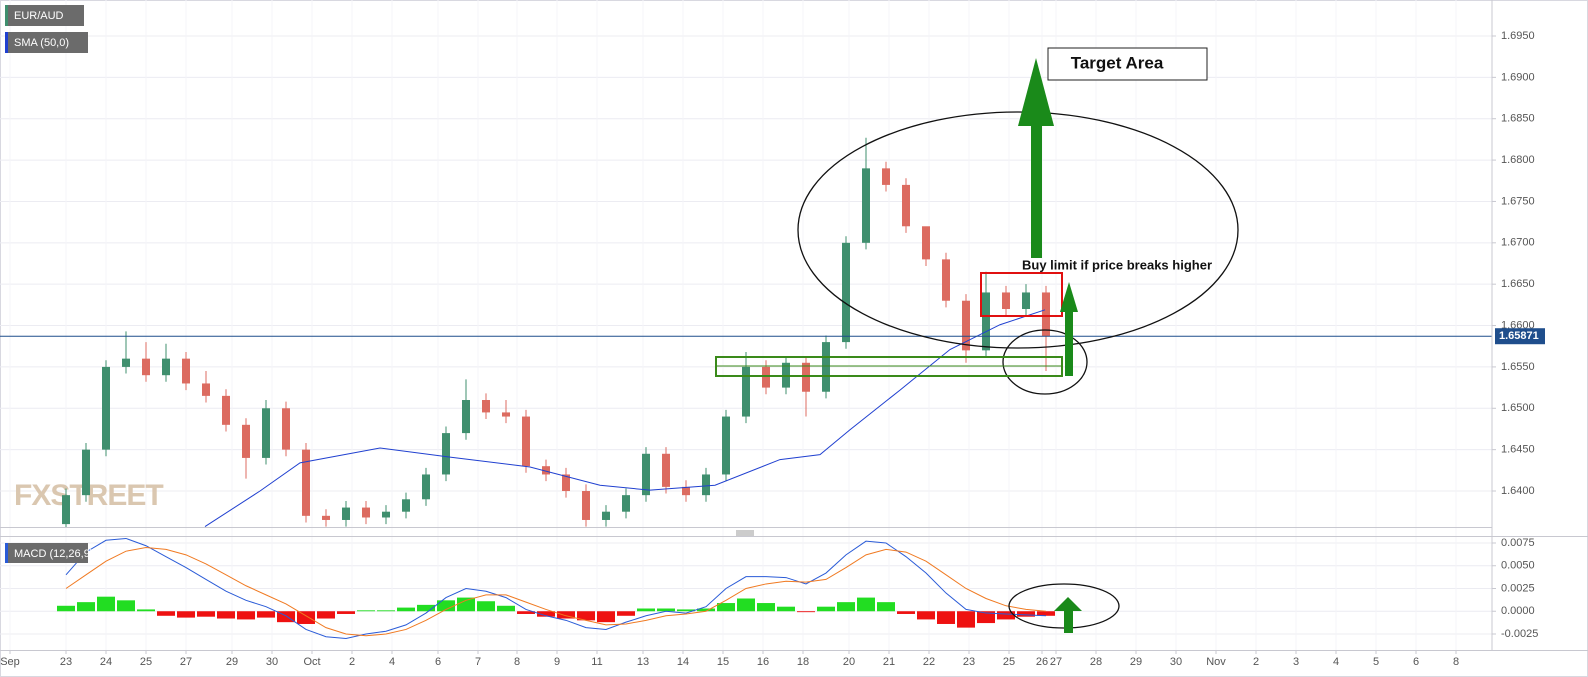 Image resolution: width=1588 pixels, height=677 pixels. What do you see at coordinates (889, 662) in the screenshot?
I see `x-tick-label: 21` at bounding box center [889, 662].